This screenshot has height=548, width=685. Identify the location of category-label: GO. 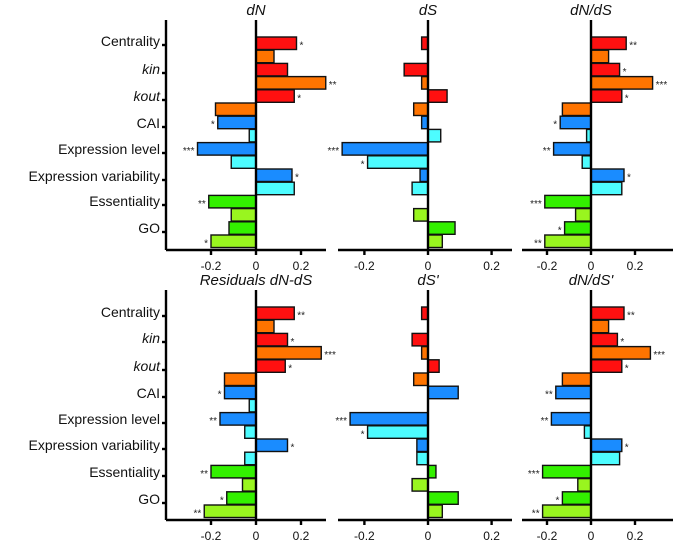
(149, 499).